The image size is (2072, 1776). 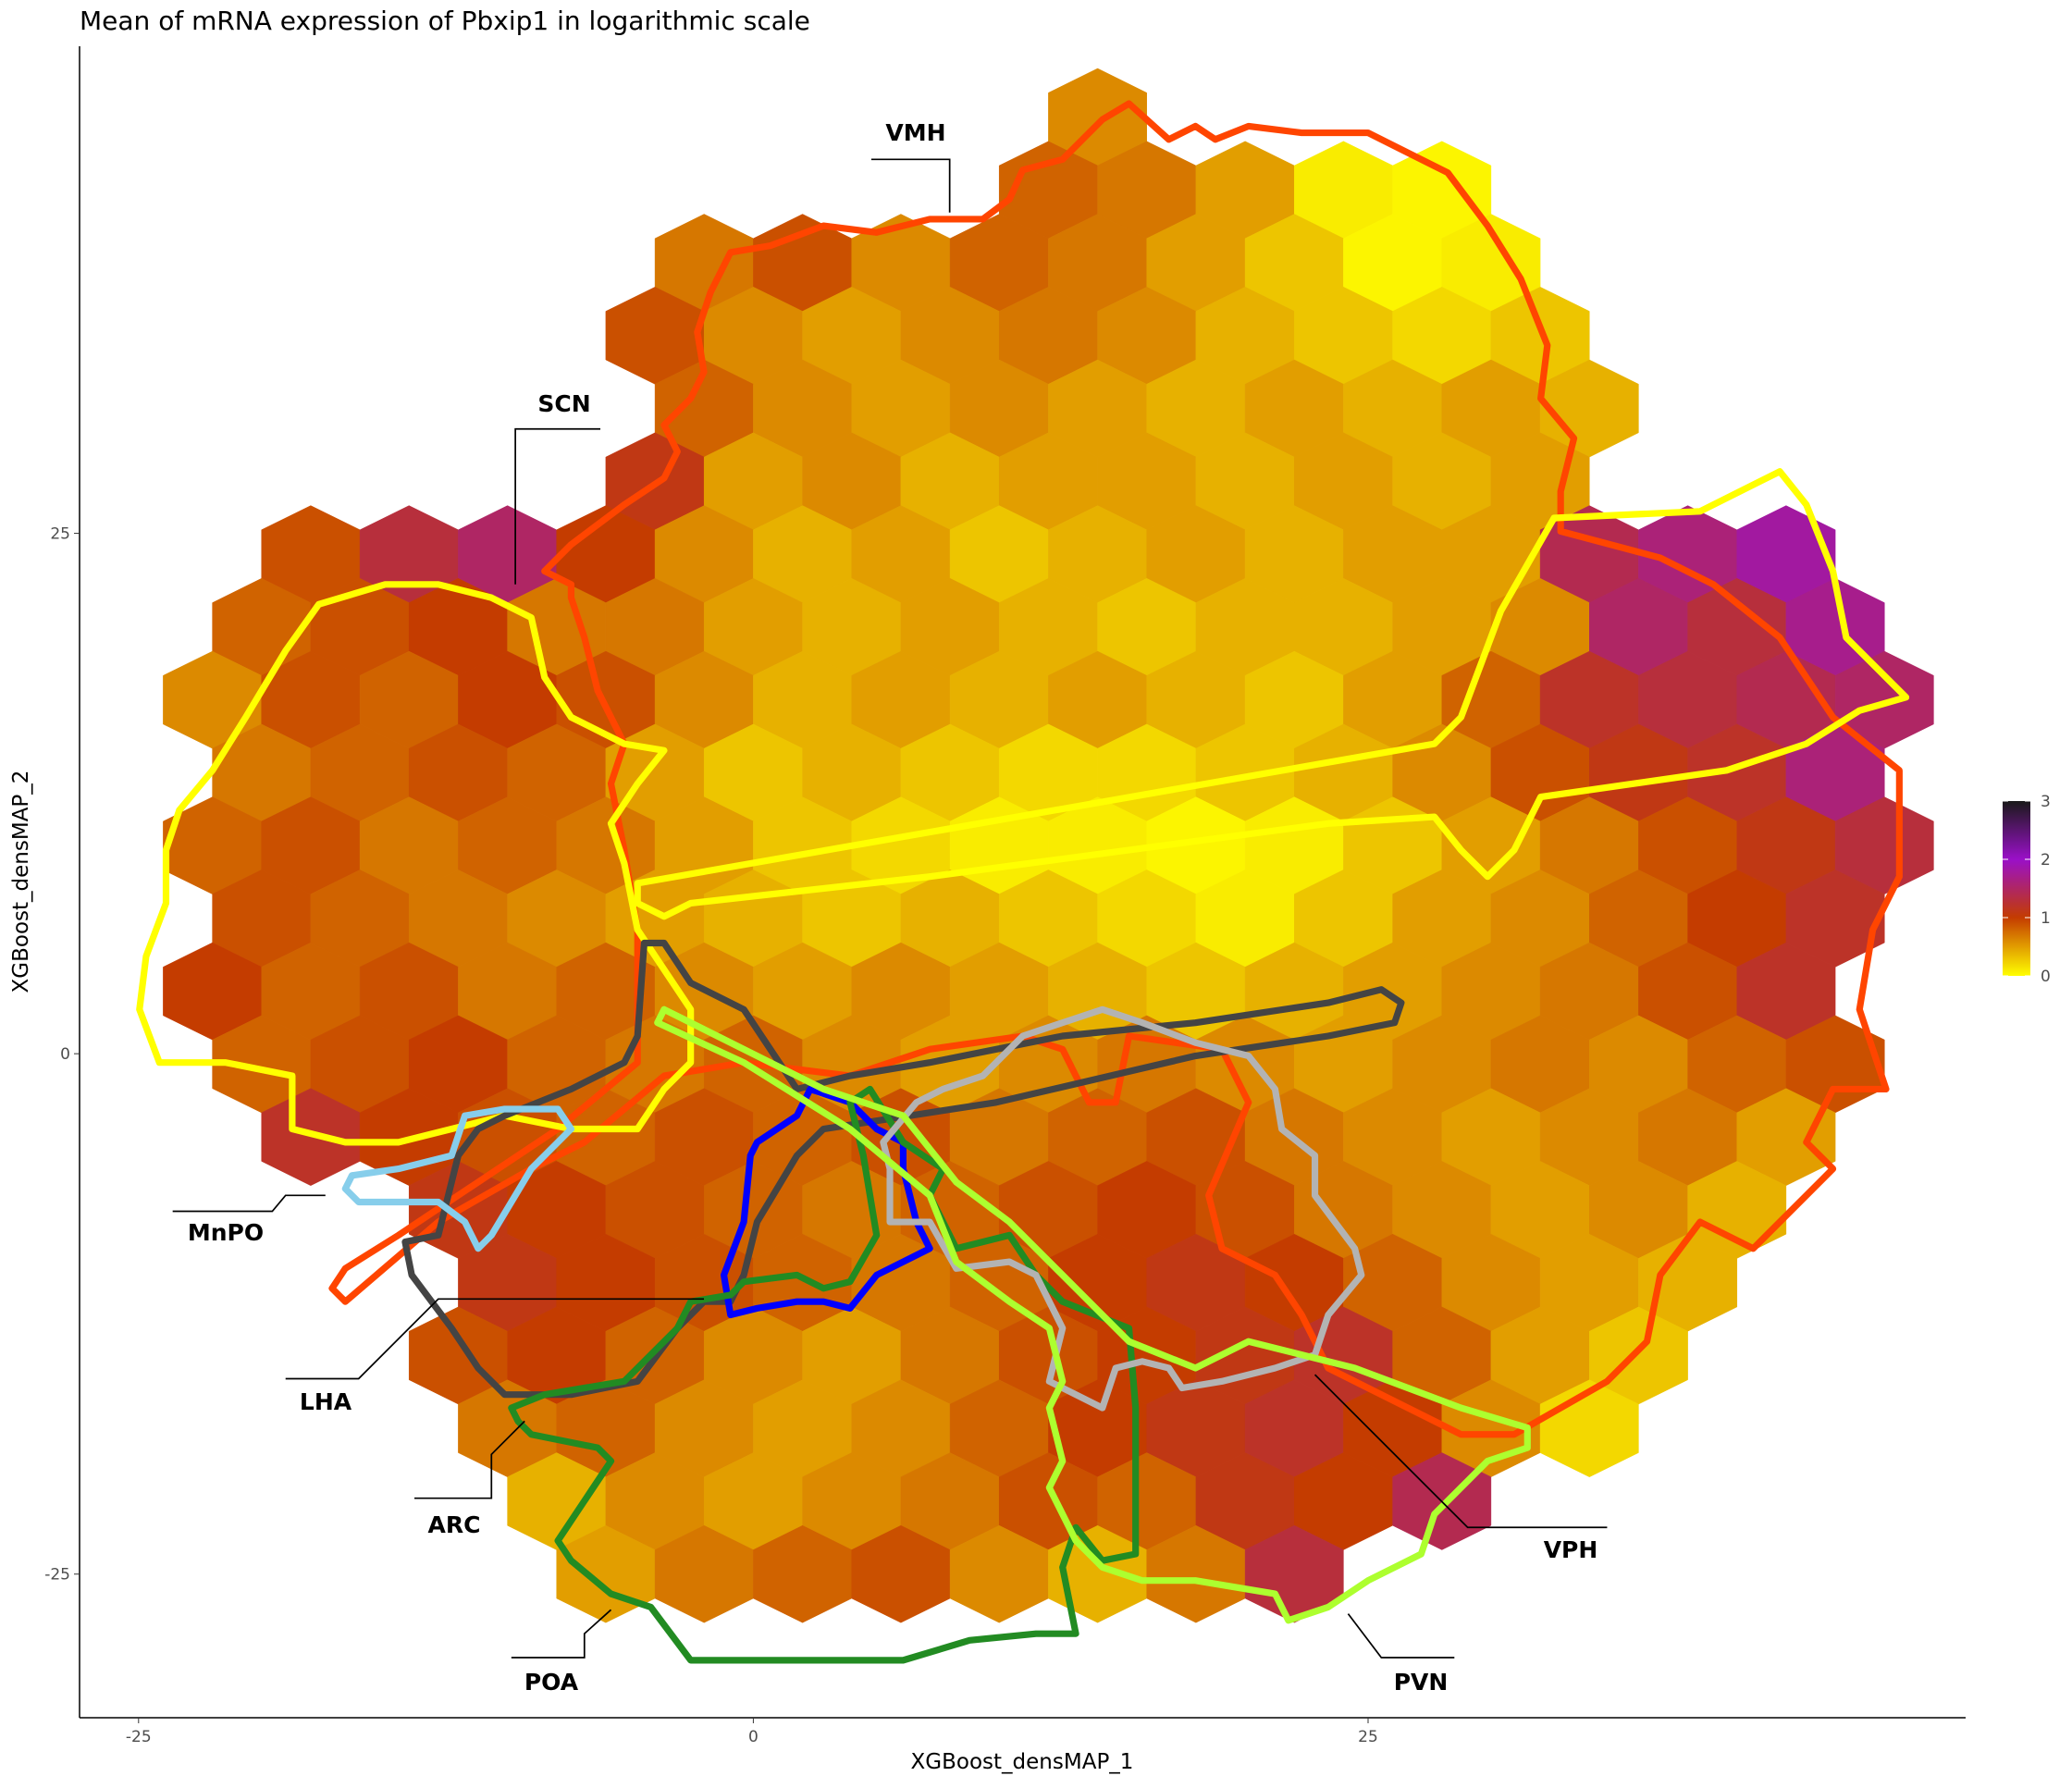 What do you see at coordinates (915, 133) in the screenshot?
I see `region-label: VMH` at bounding box center [915, 133].